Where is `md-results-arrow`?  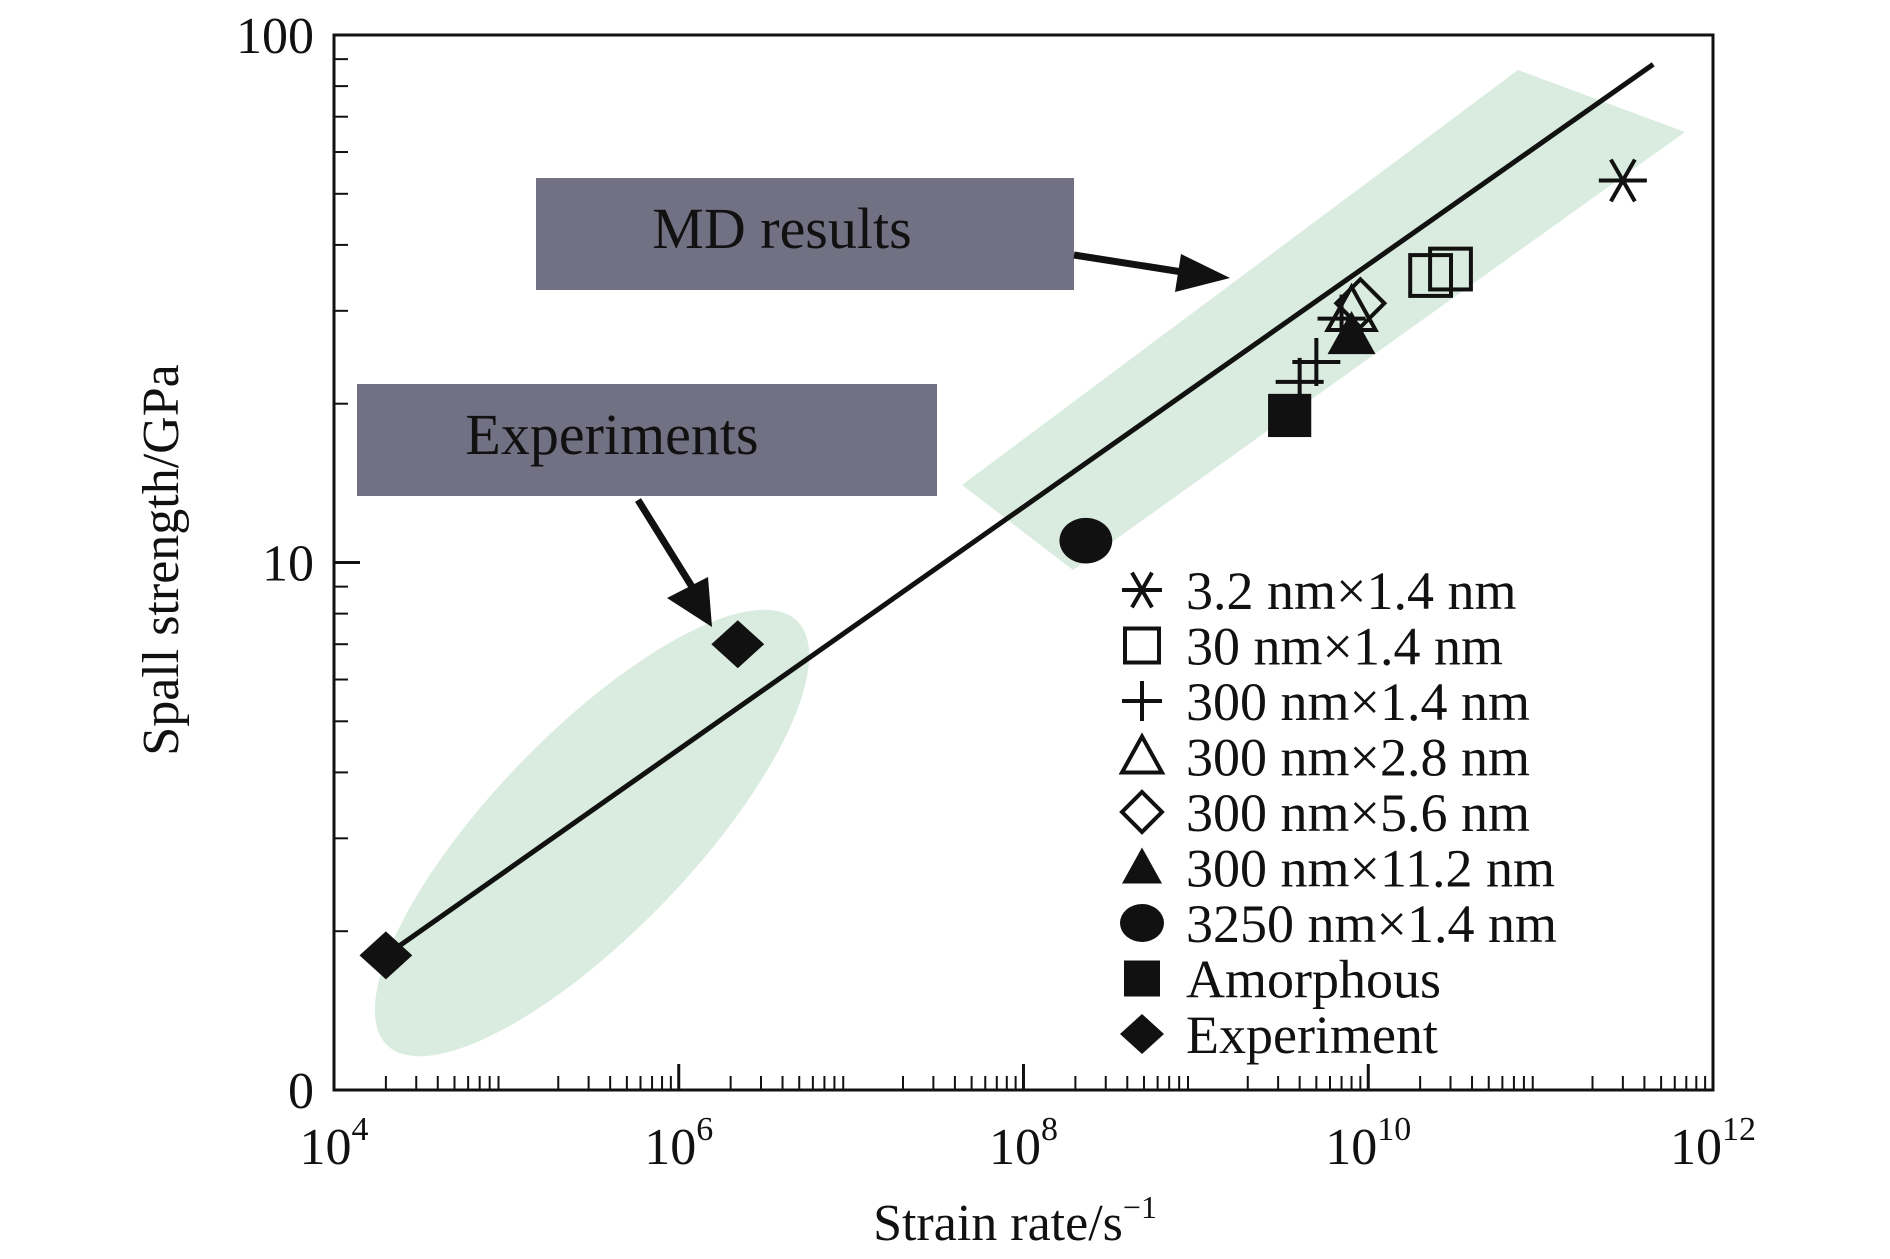
md-results-arrow is located at coordinates (1134, 264).